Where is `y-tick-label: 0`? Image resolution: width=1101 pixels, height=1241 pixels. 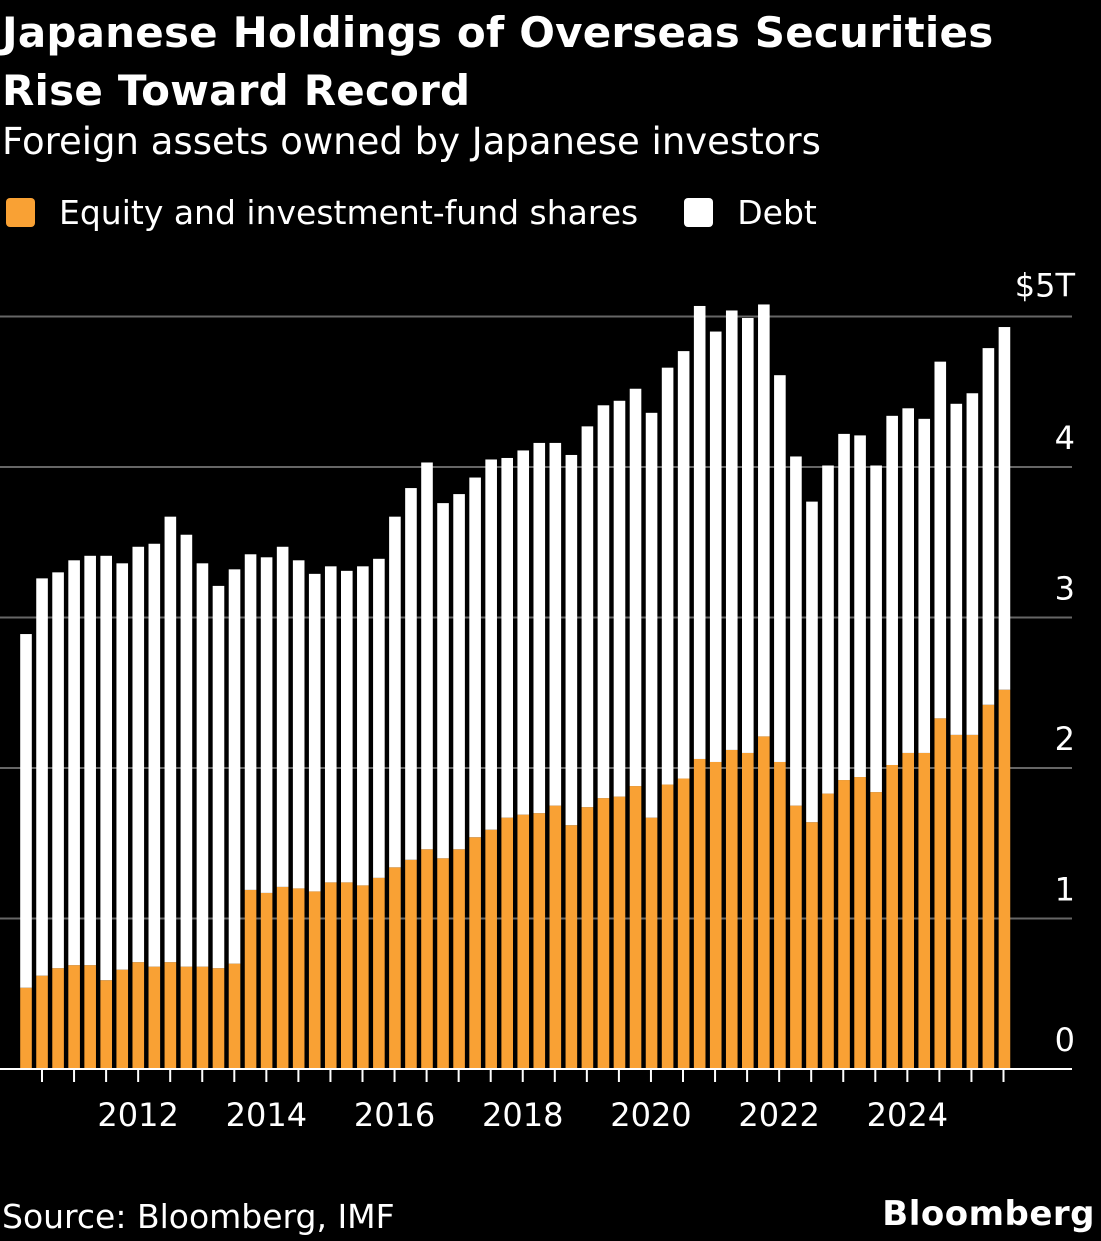
y-tick-label: 0 is located at coordinates (1065, 1040).